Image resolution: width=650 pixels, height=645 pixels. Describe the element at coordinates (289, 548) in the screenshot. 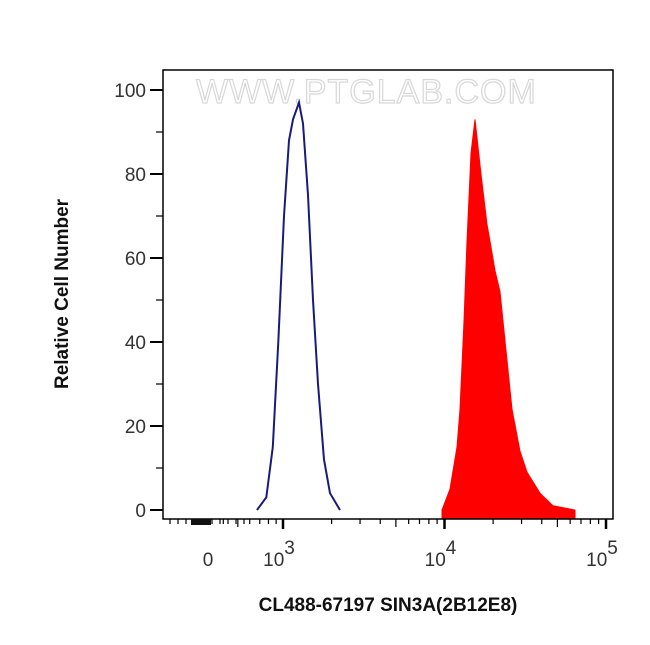

I see `x-tick-exponent: 3` at that location.